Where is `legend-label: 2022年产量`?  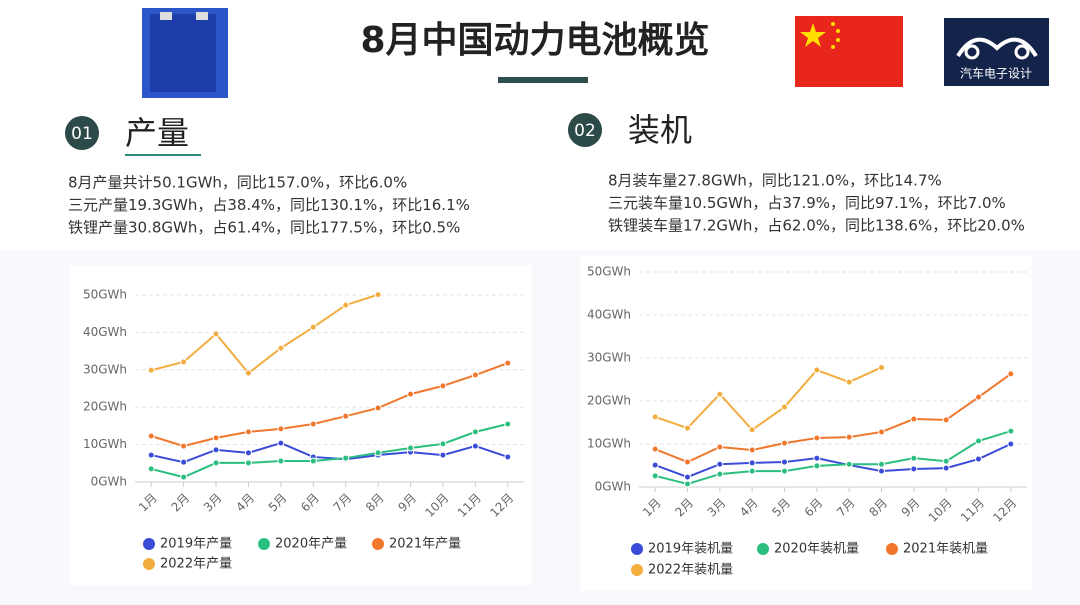 legend-label: 2022年产量 is located at coordinates (196, 564).